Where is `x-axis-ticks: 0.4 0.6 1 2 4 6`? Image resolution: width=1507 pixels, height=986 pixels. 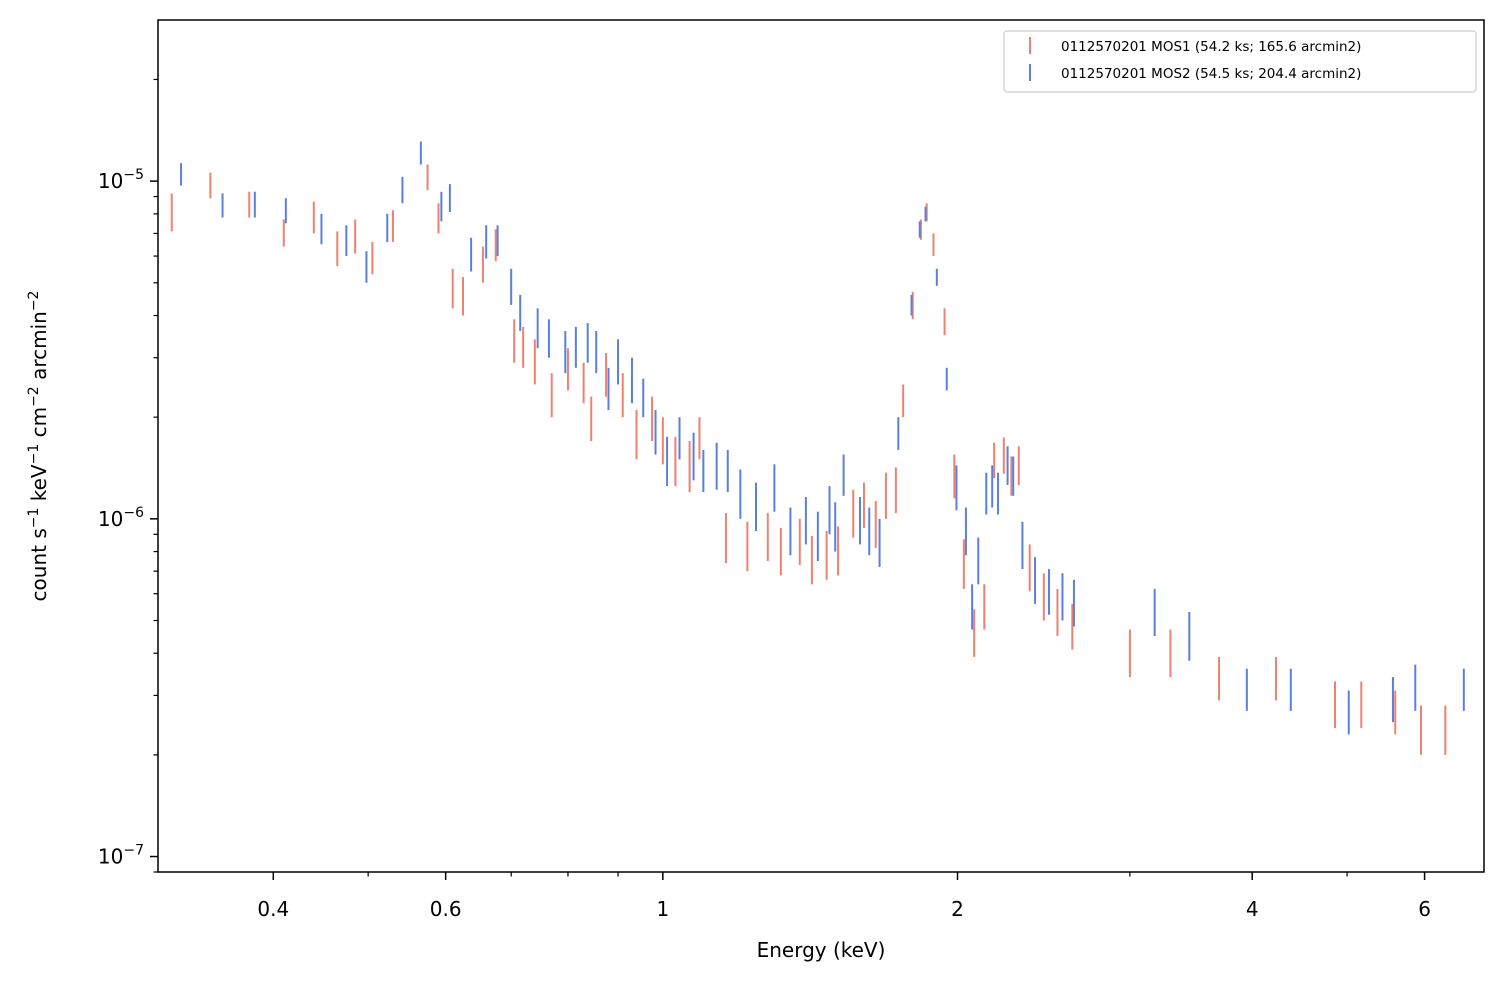 x-axis-ticks: 0.4 0.6 1 2 4 6 is located at coordinates (844, 896).